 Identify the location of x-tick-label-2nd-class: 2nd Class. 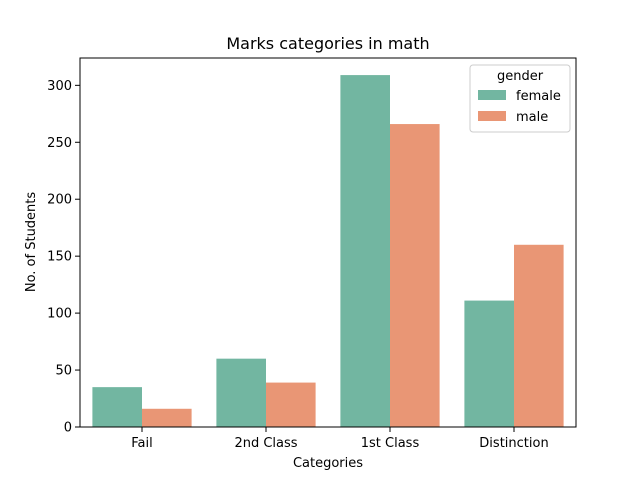
(265, 443).